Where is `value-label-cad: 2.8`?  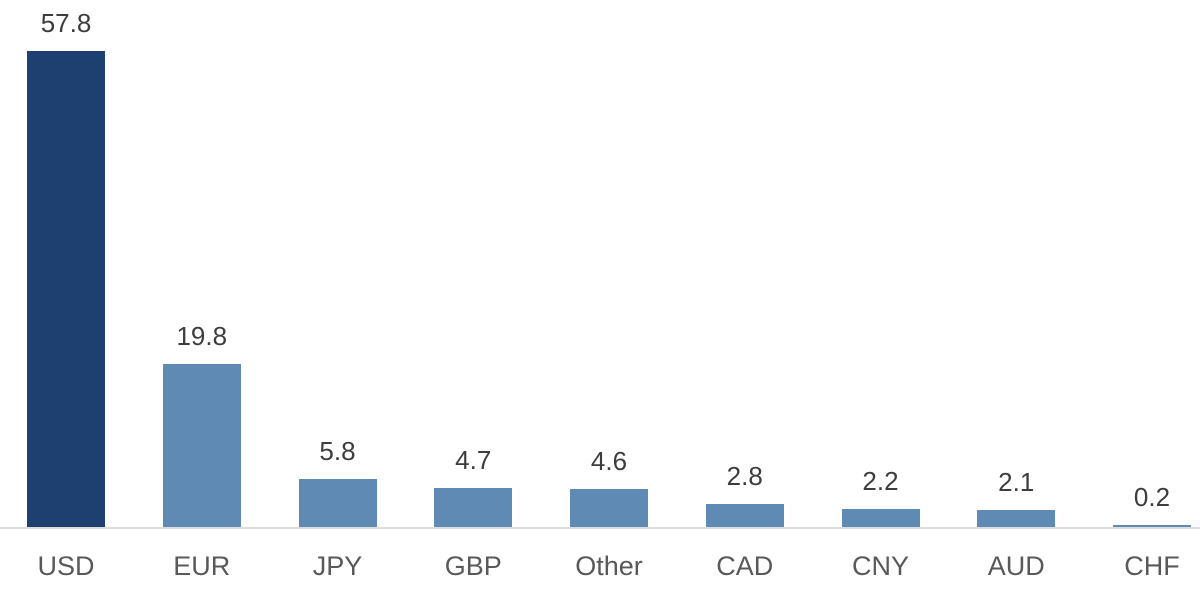
value-label-cad: 2.8 is located at coordinates (744, 476).